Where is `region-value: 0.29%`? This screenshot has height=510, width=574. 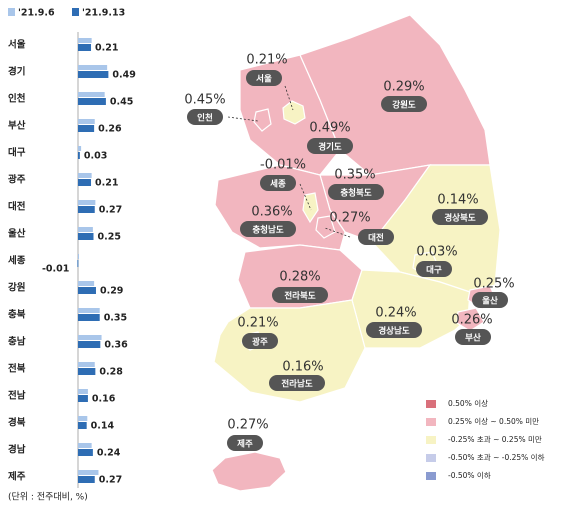 region-value: 0.29% is located at coordinates (403, 87).